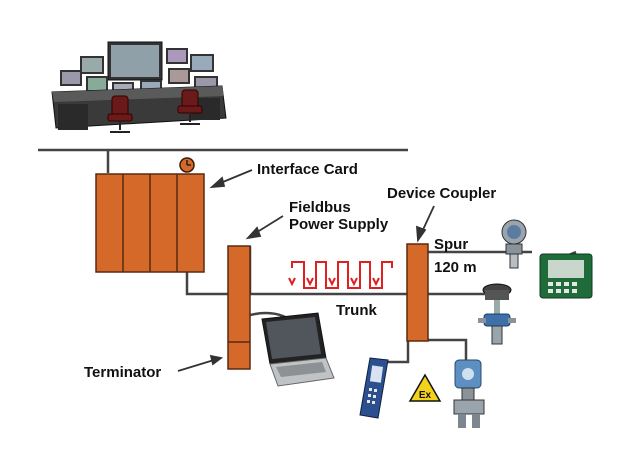  Describe the element at coordinates (425, 395) in the screenshot. I see `ex-badge-label: Ex` at that location.